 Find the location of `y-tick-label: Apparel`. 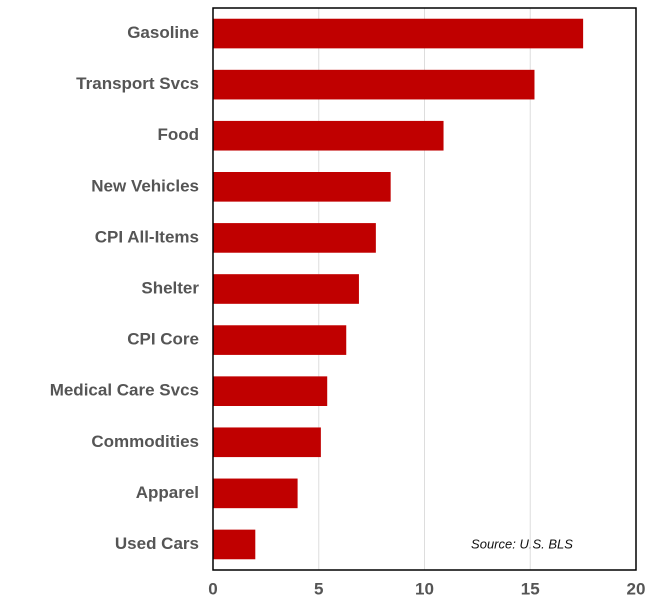

y-tick-label: Apparel is located at coordinates (167, 492).